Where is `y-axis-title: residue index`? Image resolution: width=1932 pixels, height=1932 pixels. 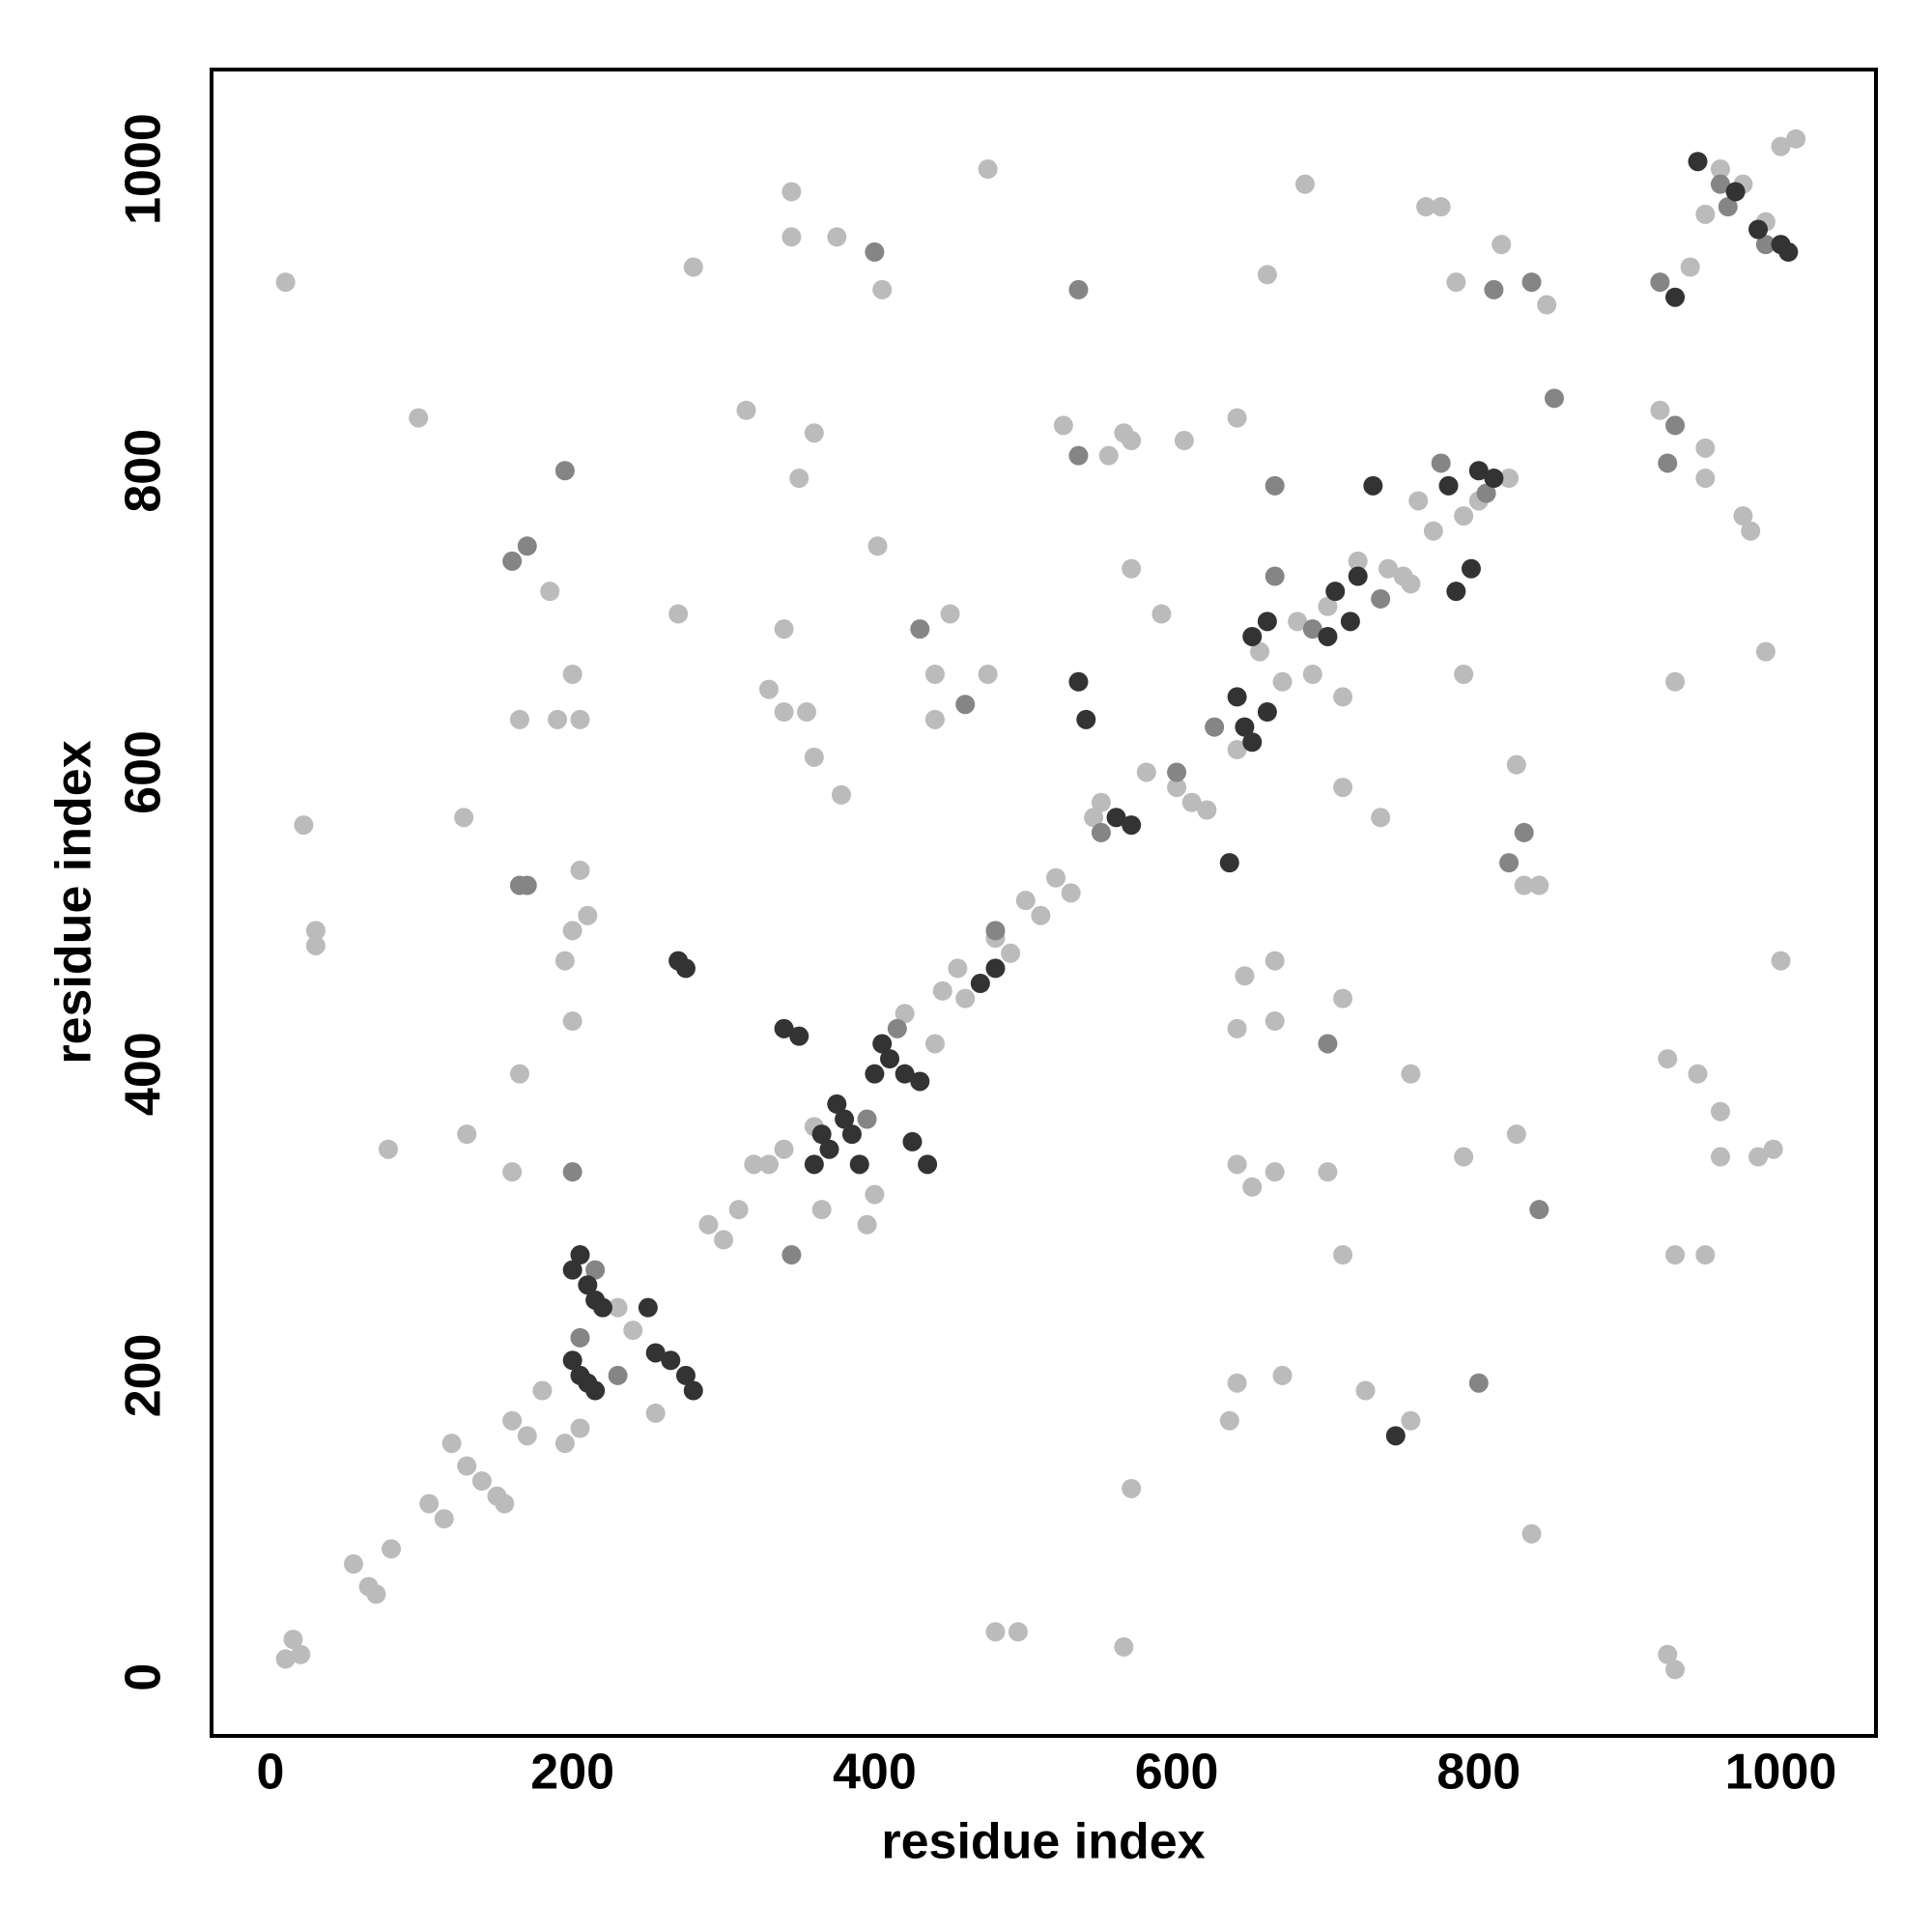 y-axis-title: residue index is located at coordinates (74, 902).